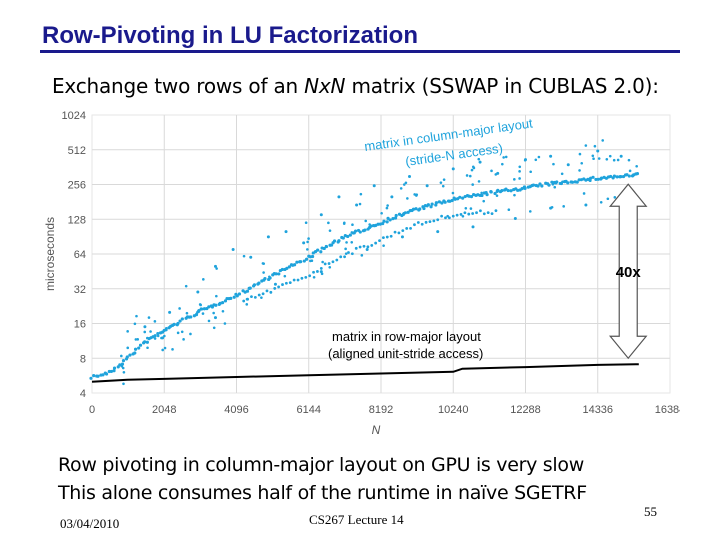 This screenshot has width=720, height=540. Describe the element at coordinates (309, 410) in the screenshot. I see `x-tick-label: 6144` at that location.